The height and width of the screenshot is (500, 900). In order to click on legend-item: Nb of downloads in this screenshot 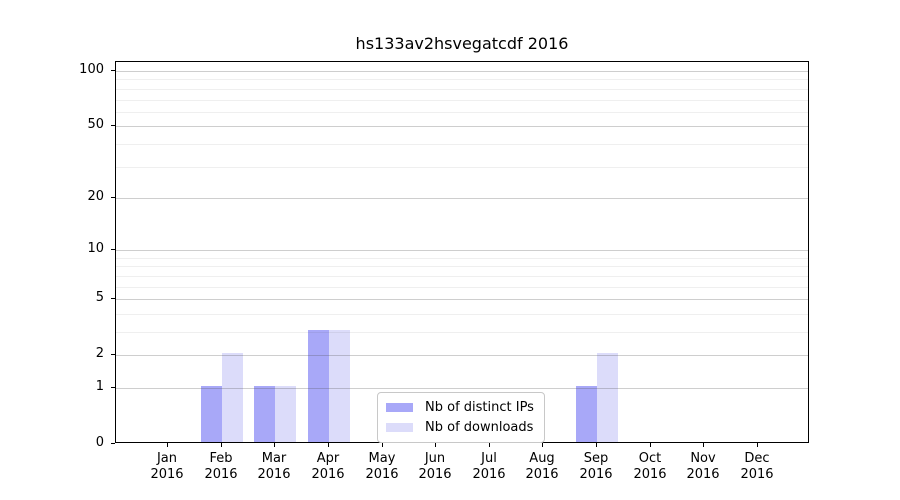, I will do `click(460, 427)`.